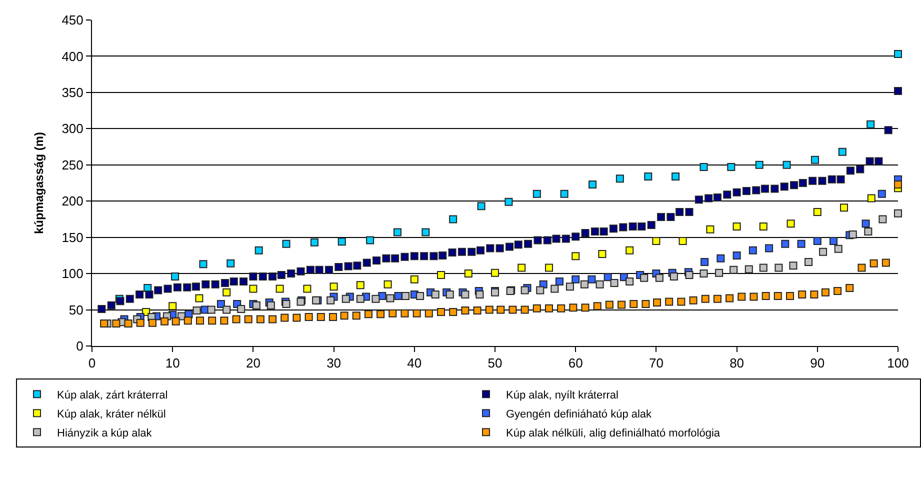 This screenshot has height=481, width=921. I want to click on x-tick-label: 100, so click(898, 363).